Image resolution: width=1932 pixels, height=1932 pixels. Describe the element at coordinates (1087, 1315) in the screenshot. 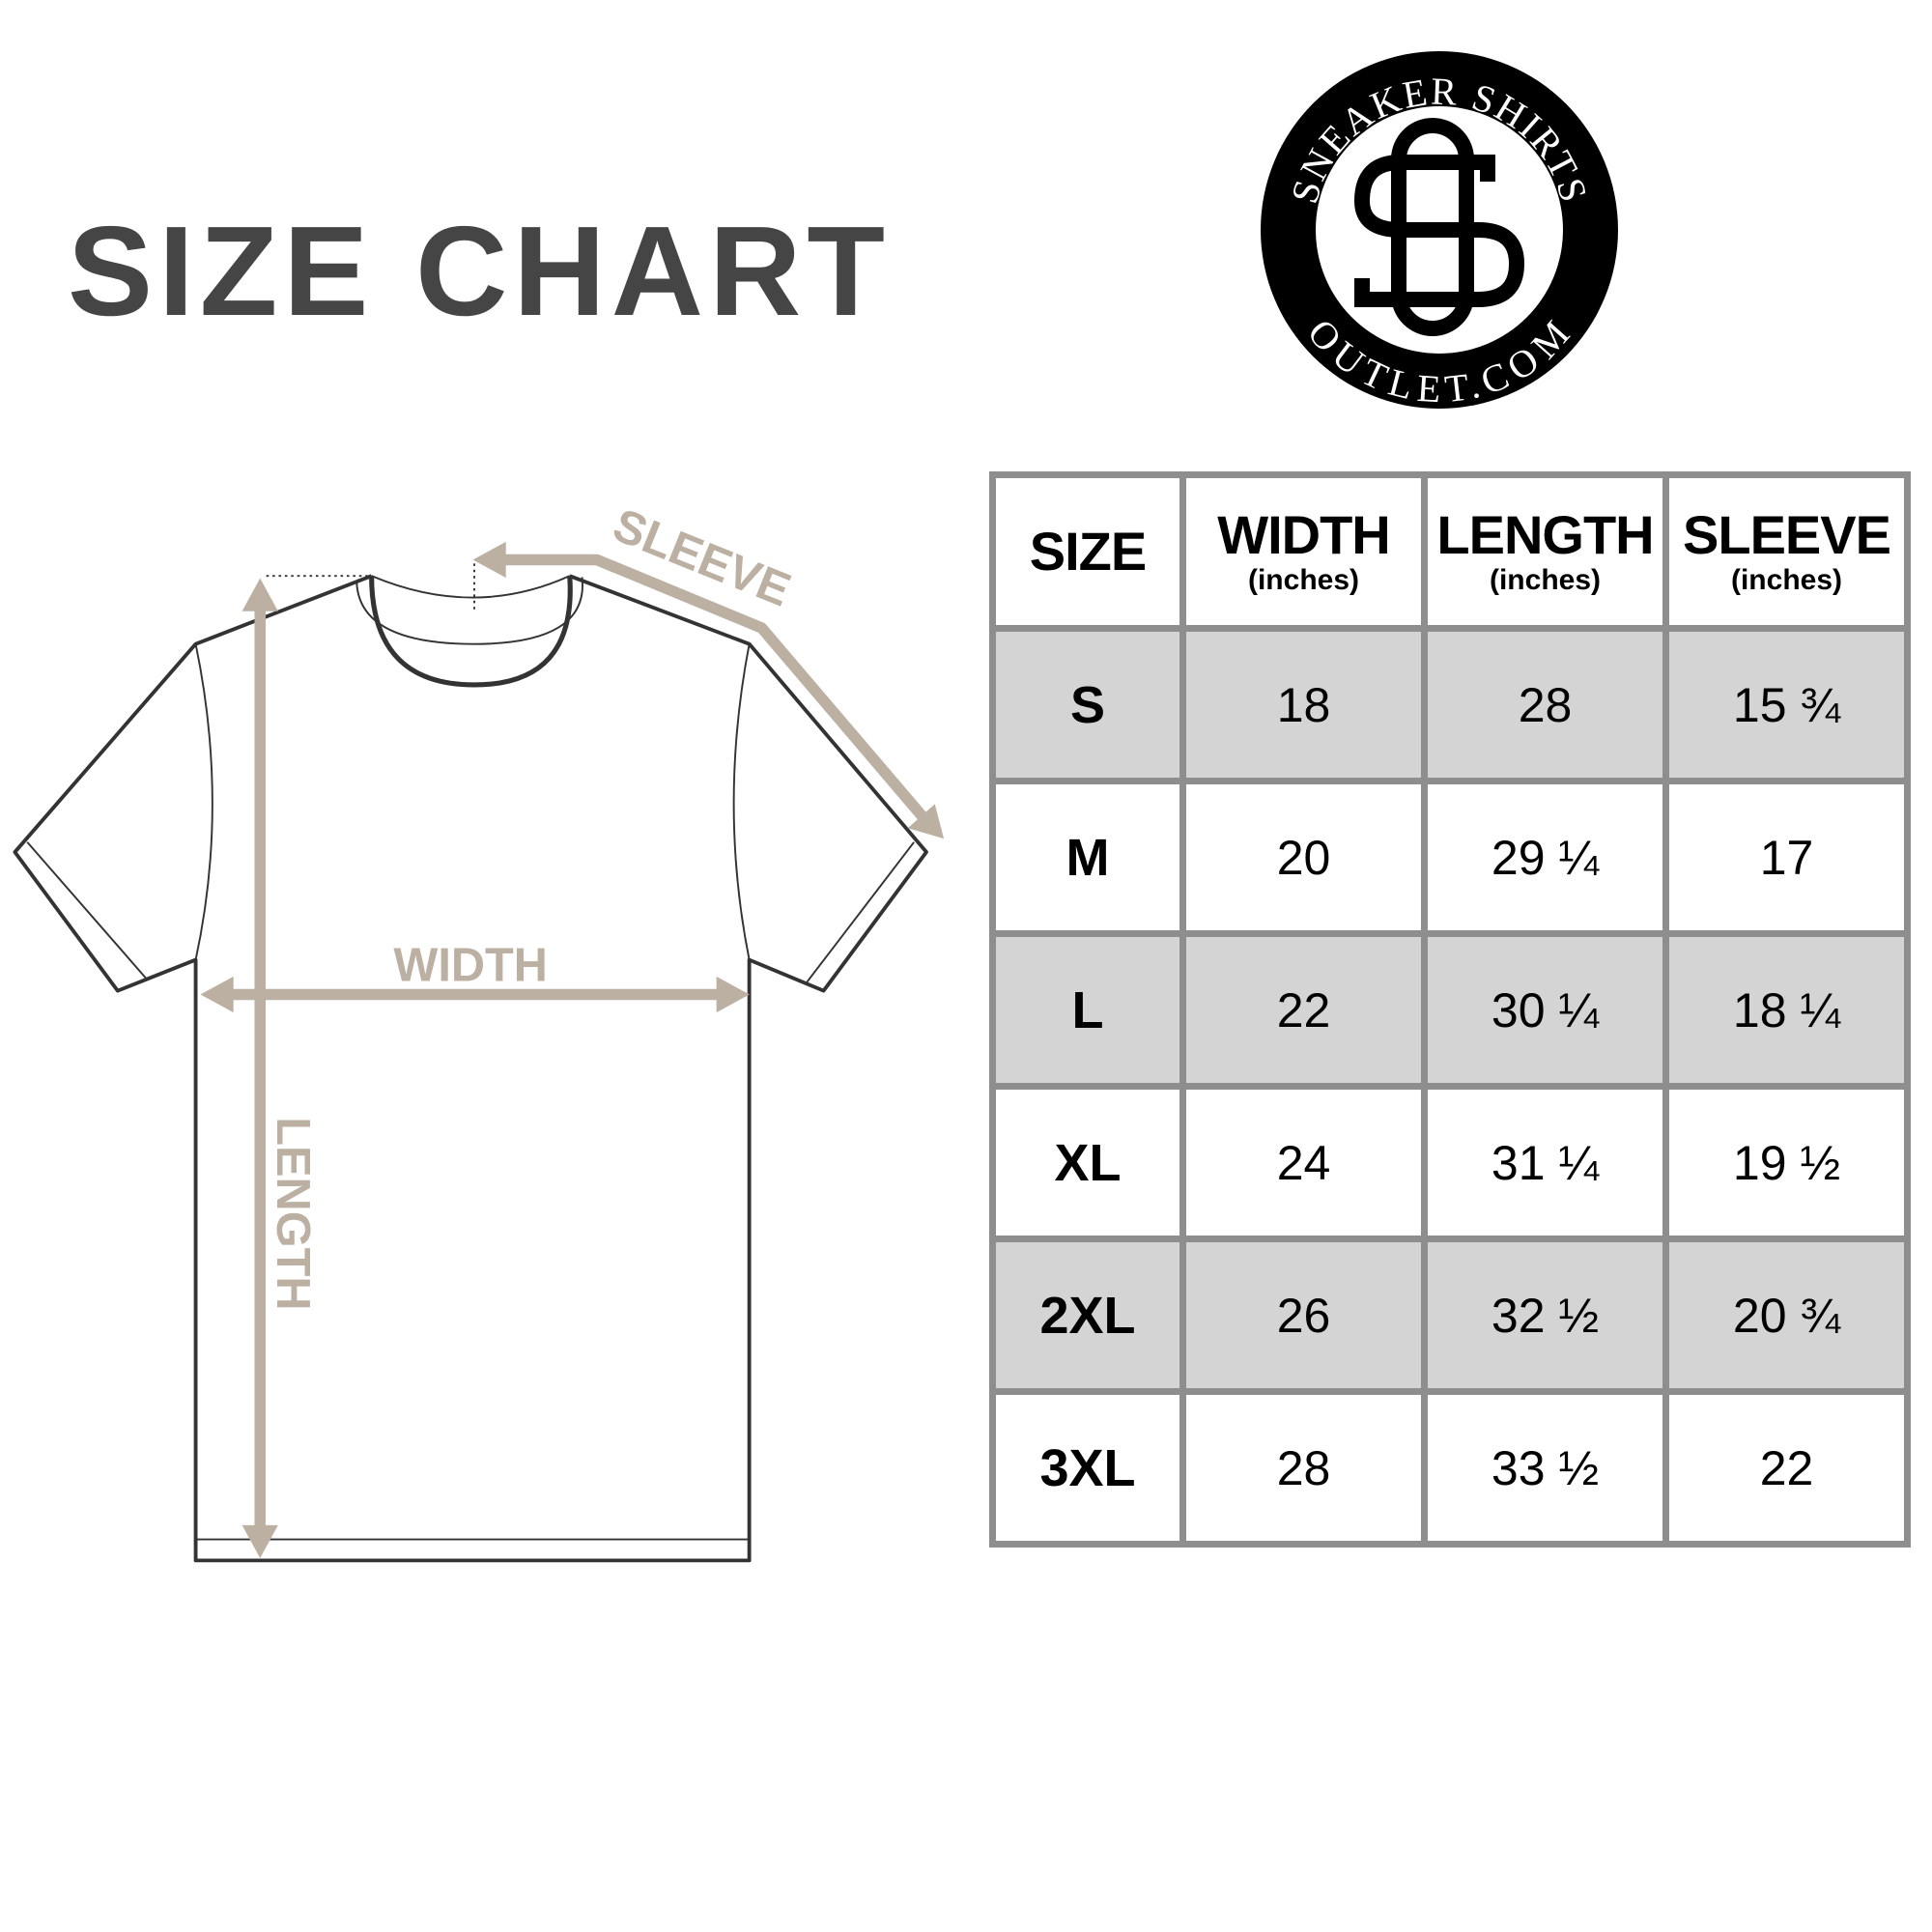

I see `size-cell: 2XL` at that location.